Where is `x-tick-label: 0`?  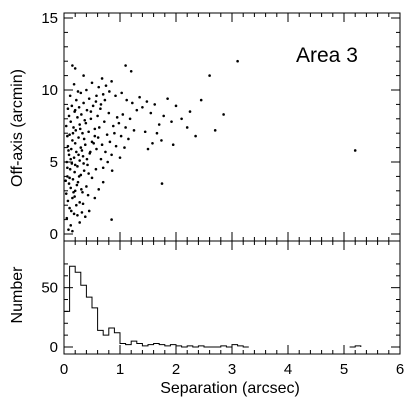 x-tick-label: 0 is located at coordinates (64, 369).